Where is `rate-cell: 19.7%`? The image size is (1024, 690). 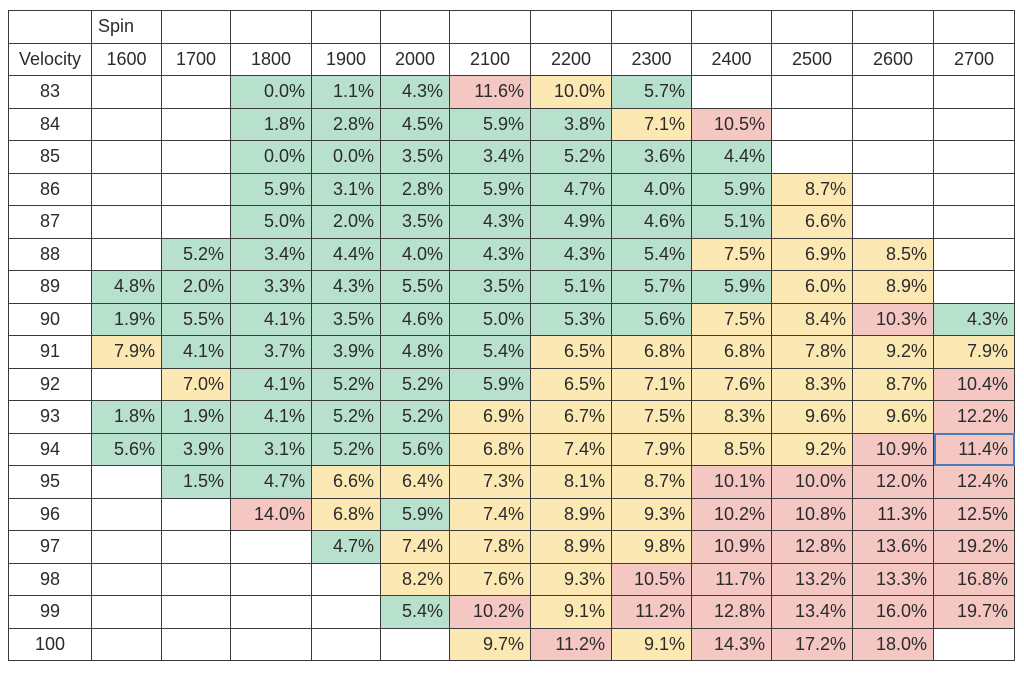 rate-cell: 19.7% is located at coordinates (974, 612).